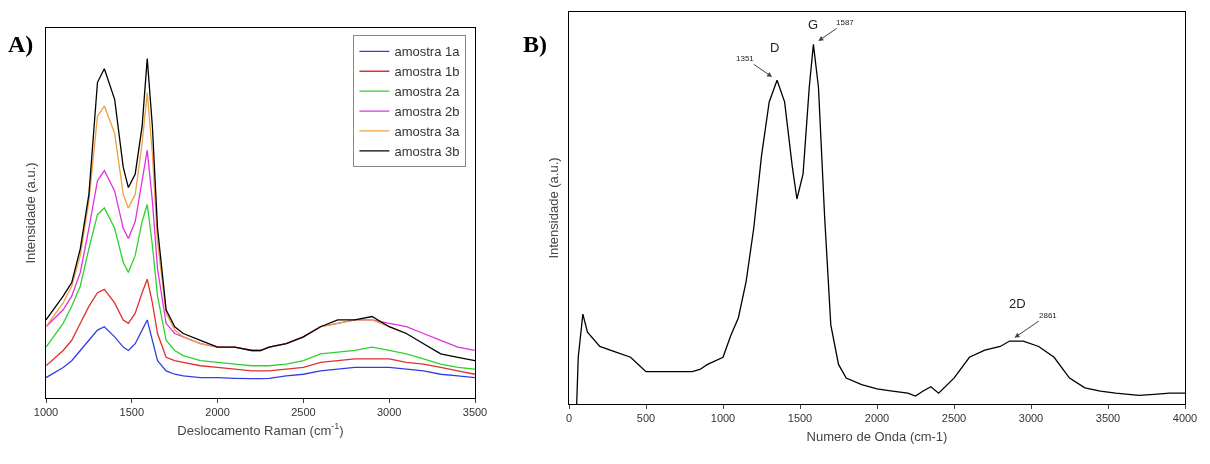  What do you see at coordinates (427, 52) in the screenshot?
I see `legend-label: amostra 1a` at bounding box center [427, 52].